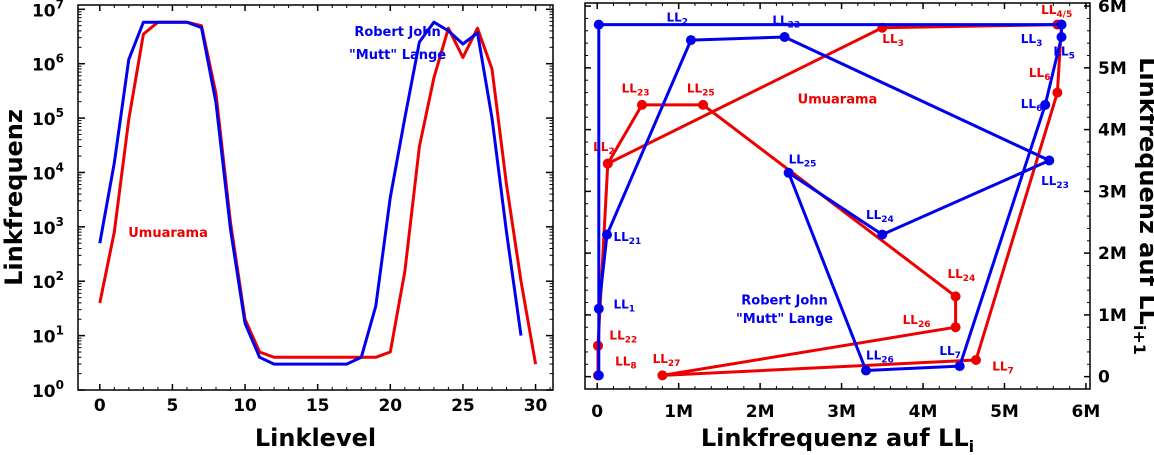 Image resolution: width=1154 pixels, height=455 pixels. I want to click on right-point-label-umuarama: LL3, so click(893, 40).